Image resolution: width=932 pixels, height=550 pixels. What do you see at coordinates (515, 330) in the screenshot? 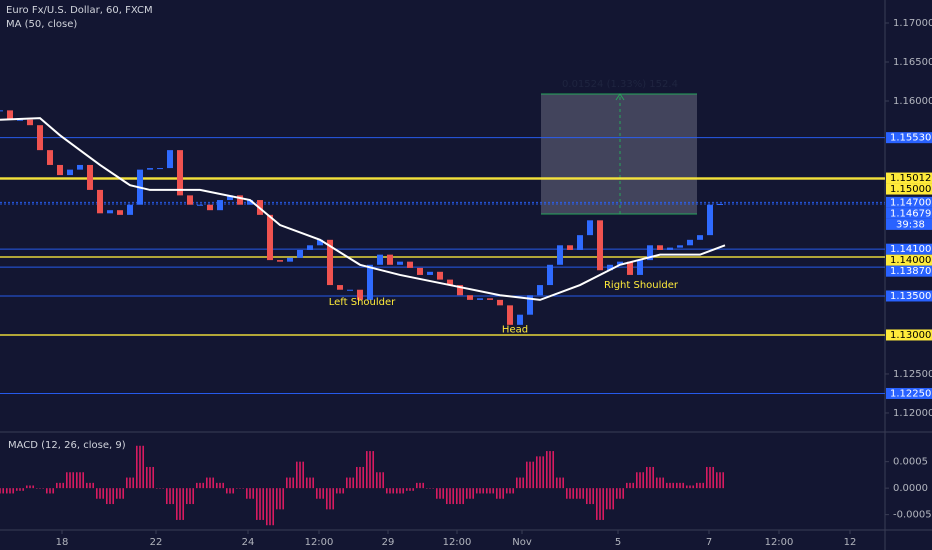
I see `annotation: Head` at bounding box center [515, 330].